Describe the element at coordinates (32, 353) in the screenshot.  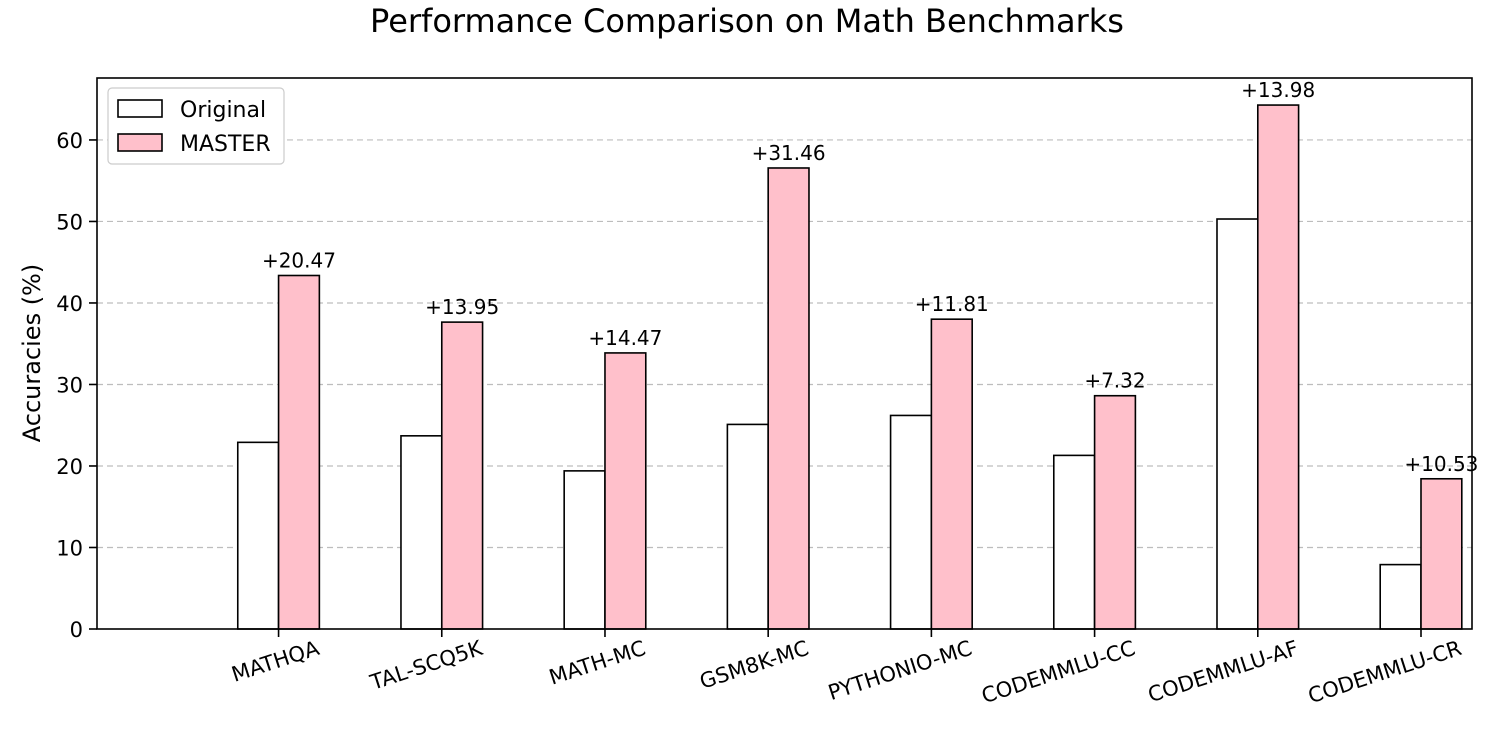
I see `y-axis-label: Accuracies (%)` at that location.